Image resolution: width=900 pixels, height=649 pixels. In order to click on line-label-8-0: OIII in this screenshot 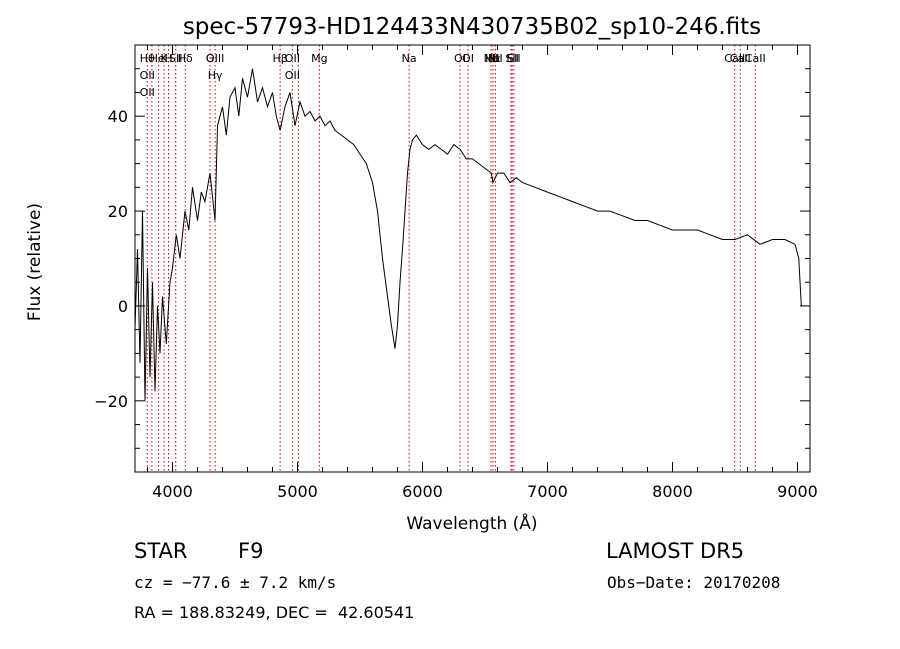, I will do `click(215, 58)`.